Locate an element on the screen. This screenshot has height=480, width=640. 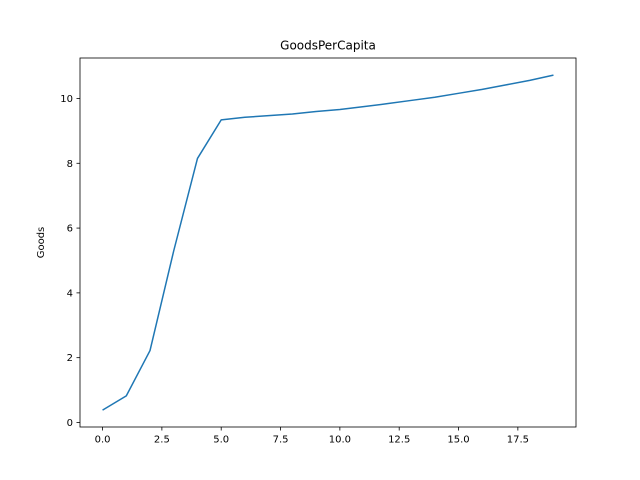
y-tick-label: 4 is located at coordinates (70, 293).